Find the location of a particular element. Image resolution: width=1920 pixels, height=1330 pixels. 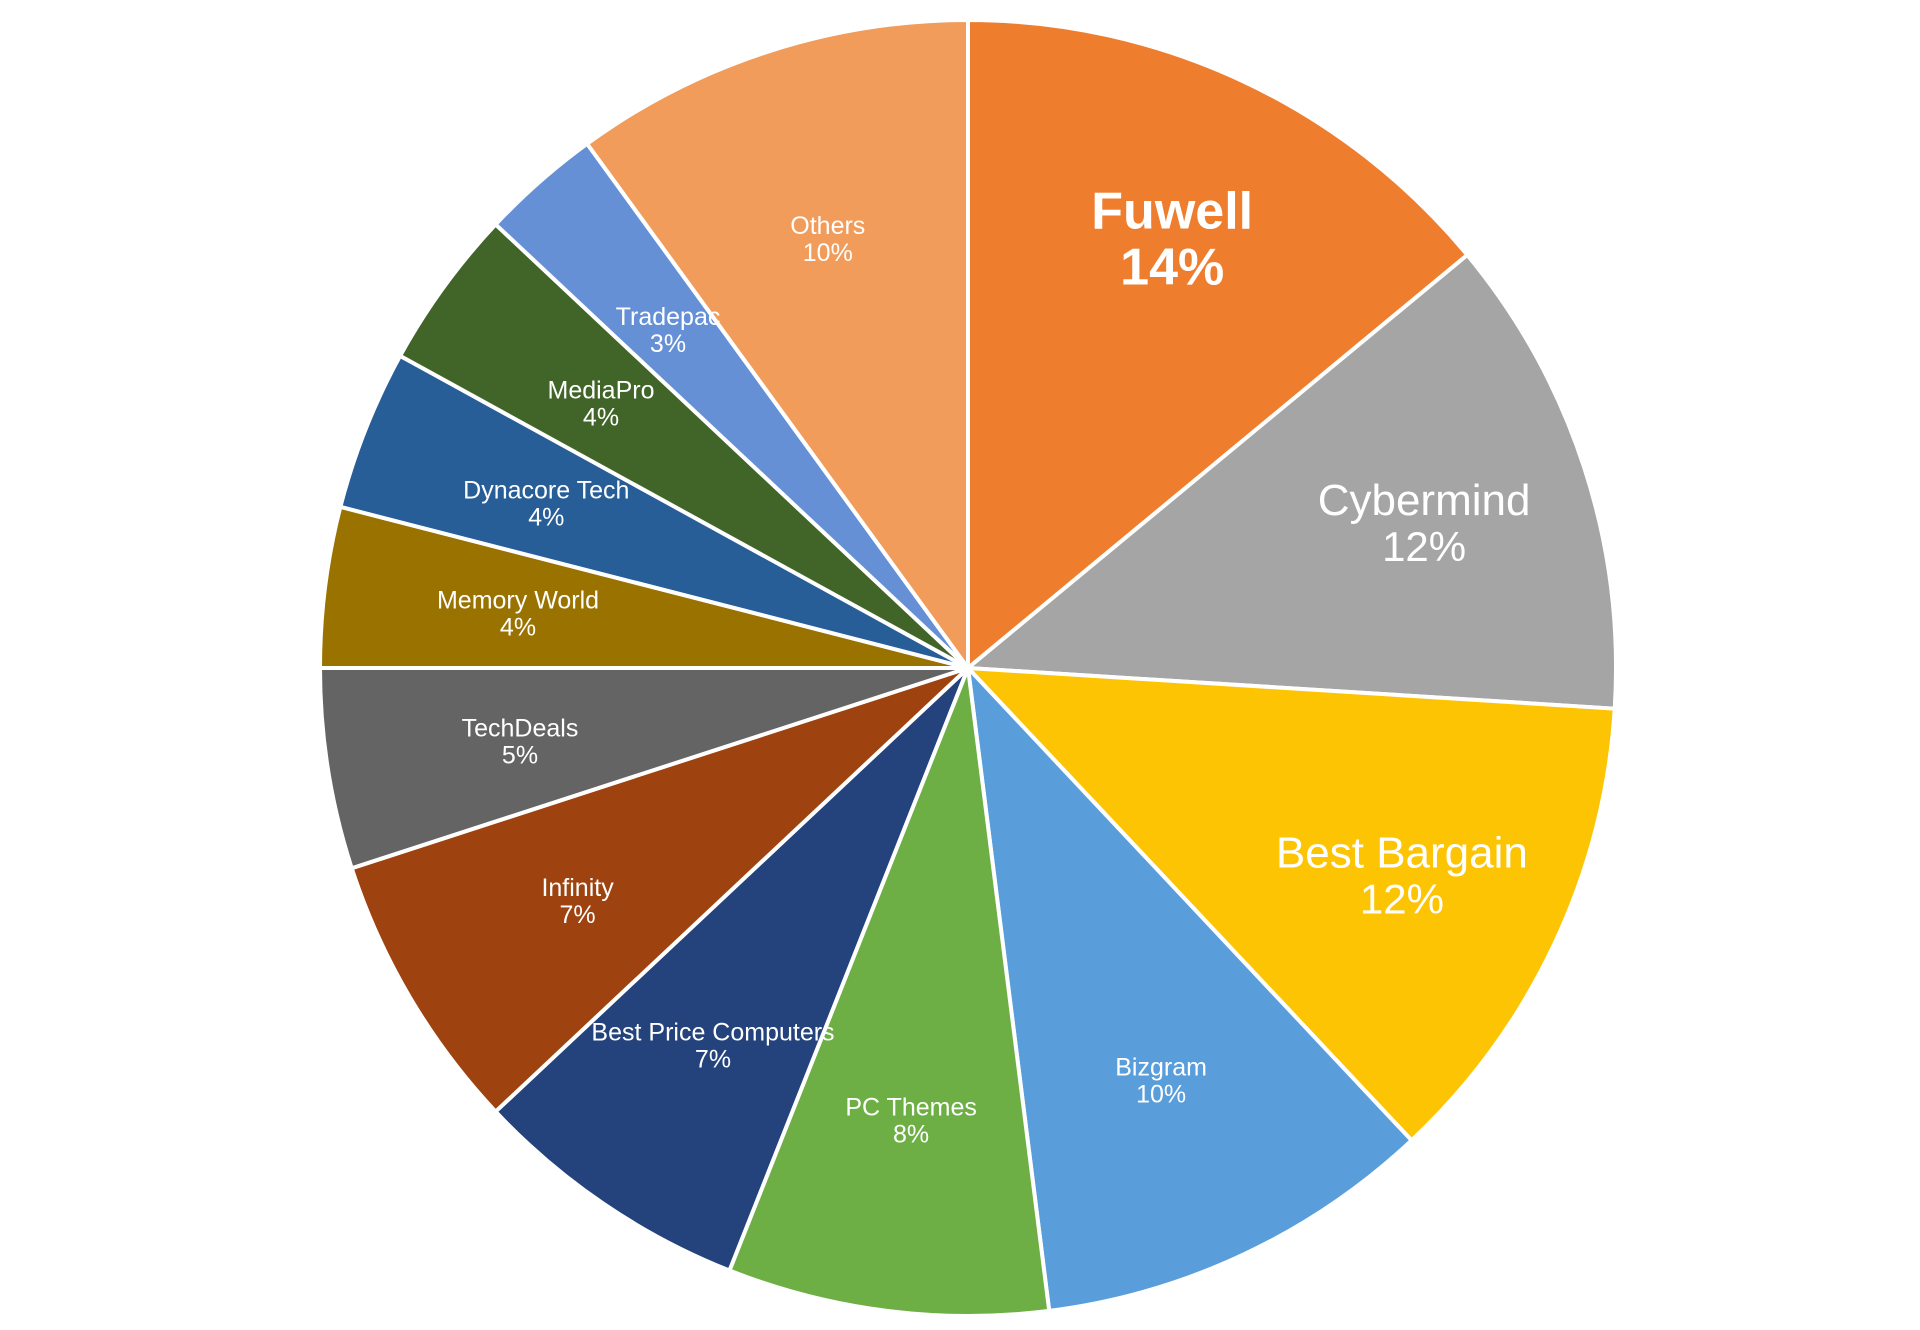

slice-percent-mediapro: 4% is located at coordinates (601, 418).